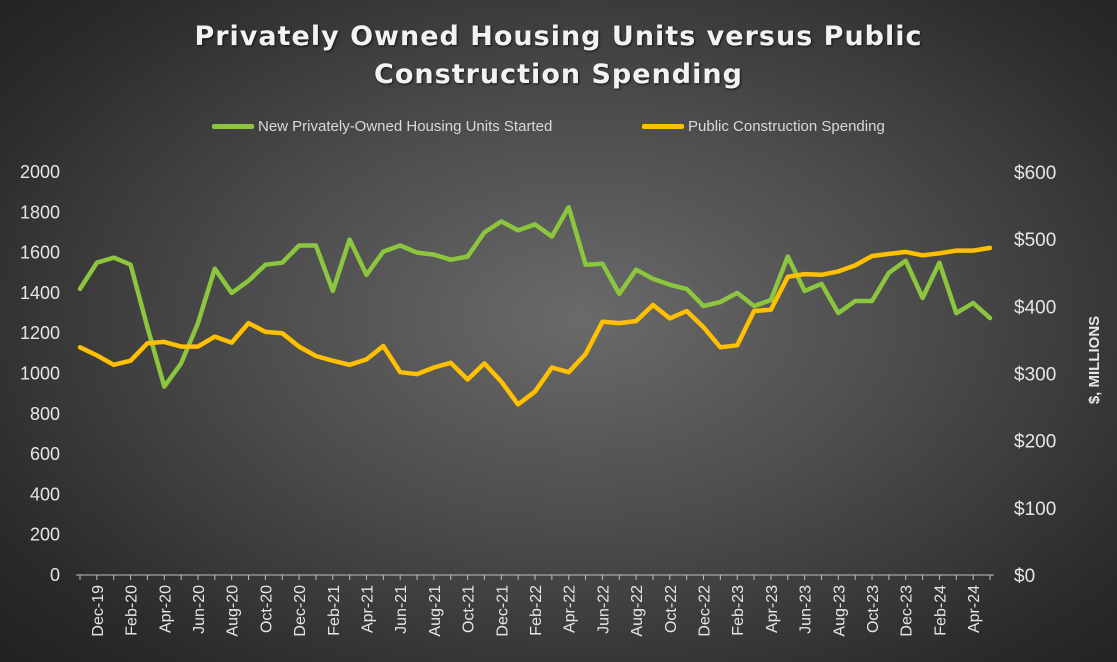  Describe the element at coordinates (1035, 307) in the screenshot. I see `y-right-tick-label: $400` at that location.